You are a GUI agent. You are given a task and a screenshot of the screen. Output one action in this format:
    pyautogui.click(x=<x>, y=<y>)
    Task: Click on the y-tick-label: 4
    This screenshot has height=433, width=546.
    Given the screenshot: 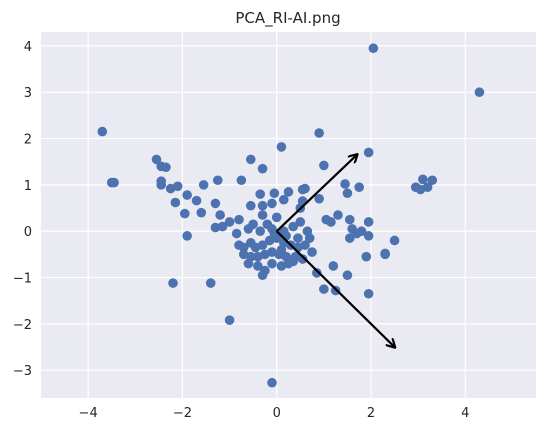 What is the action you would take?
    pyautogui.click(x=28, y=47)
    